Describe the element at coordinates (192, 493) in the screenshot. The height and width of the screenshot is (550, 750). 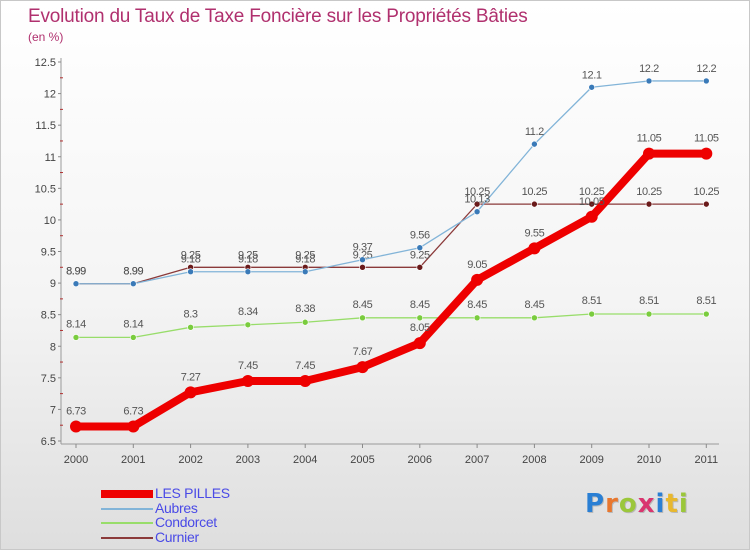
I see `legend-label: LES PILLES` at that location.